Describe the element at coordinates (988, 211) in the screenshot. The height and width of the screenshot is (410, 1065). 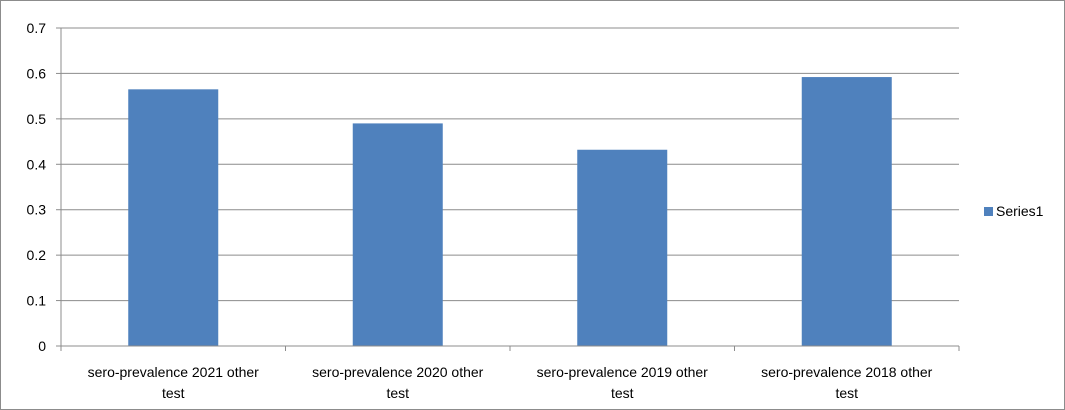
I see `legend-swatch` at that location.